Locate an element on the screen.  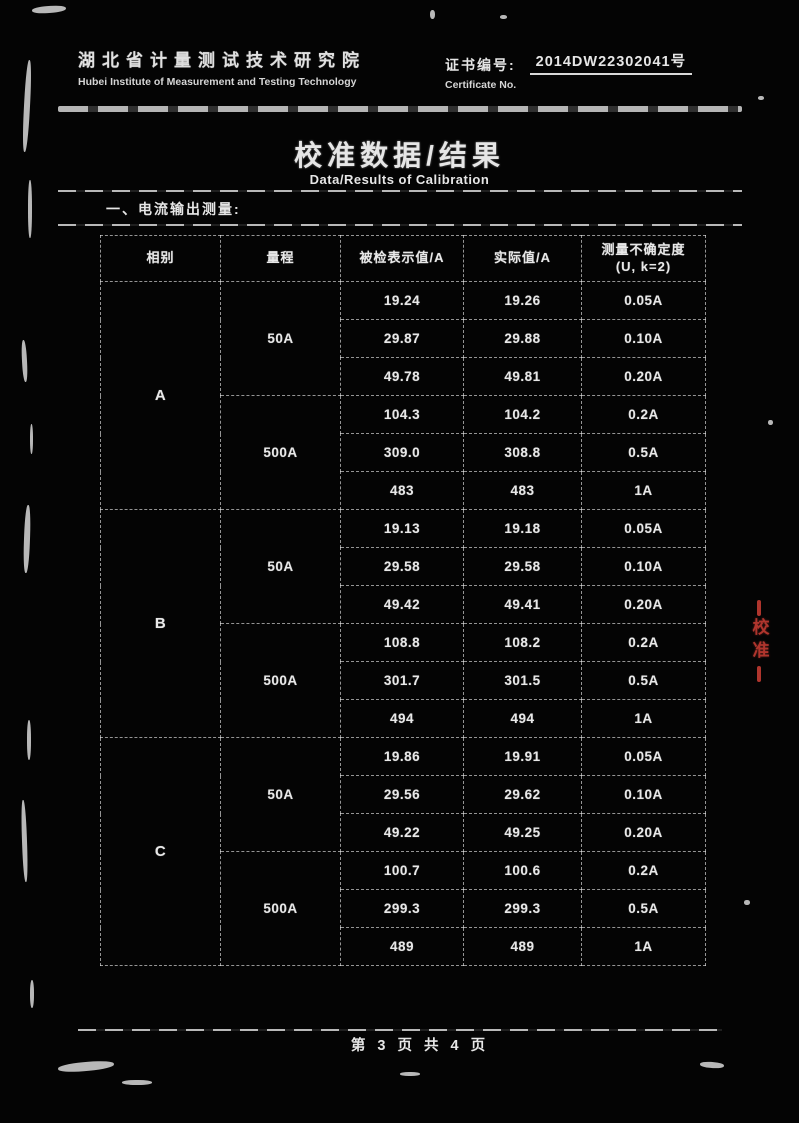
range-cell-c-500: 500A is located at coordinates (280, 908).